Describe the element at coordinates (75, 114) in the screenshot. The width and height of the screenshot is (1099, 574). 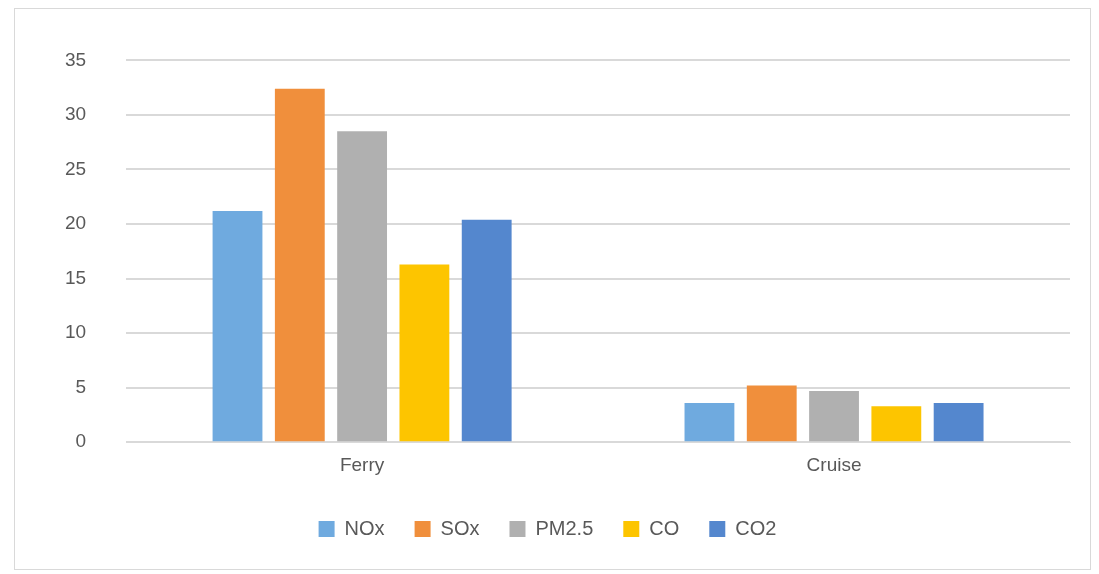
I see `y-tick-label: 30` at that location.